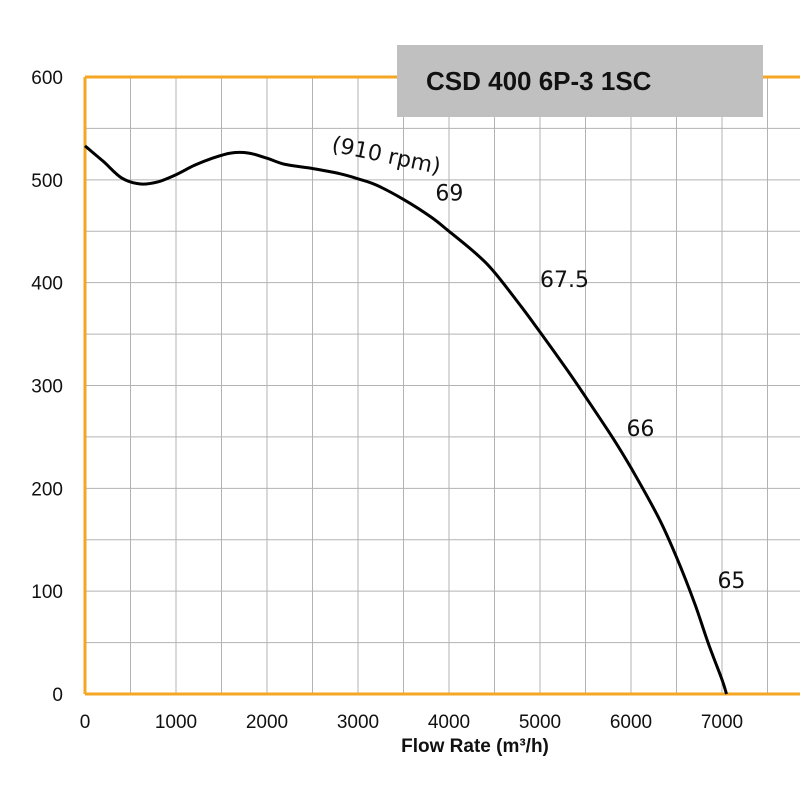  Describe the element at coordinates (640, 429) in the screenshot. I see `curve-annotation: 66` at that location.